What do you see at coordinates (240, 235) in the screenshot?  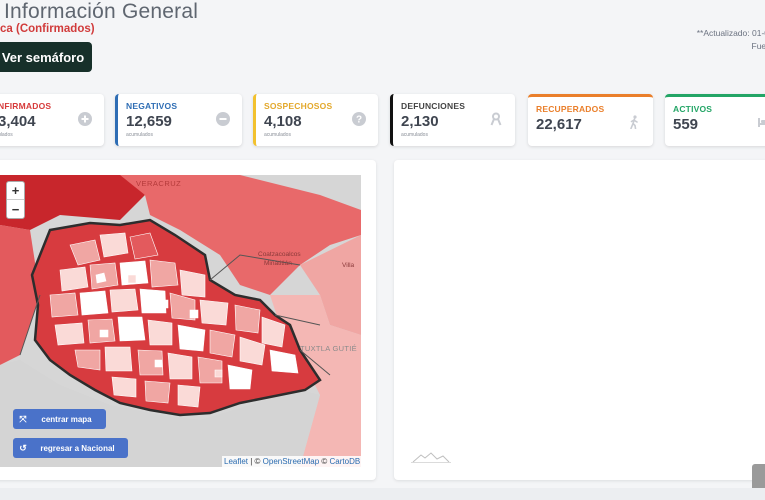 I see `region-veracruz` at bounding box center [240, 235].